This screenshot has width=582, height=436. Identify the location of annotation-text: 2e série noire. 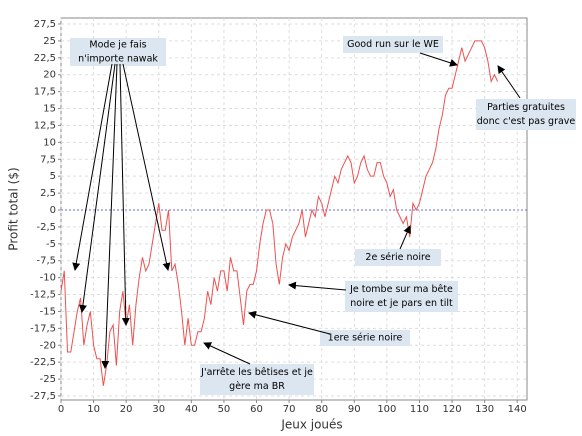
(397, 257).